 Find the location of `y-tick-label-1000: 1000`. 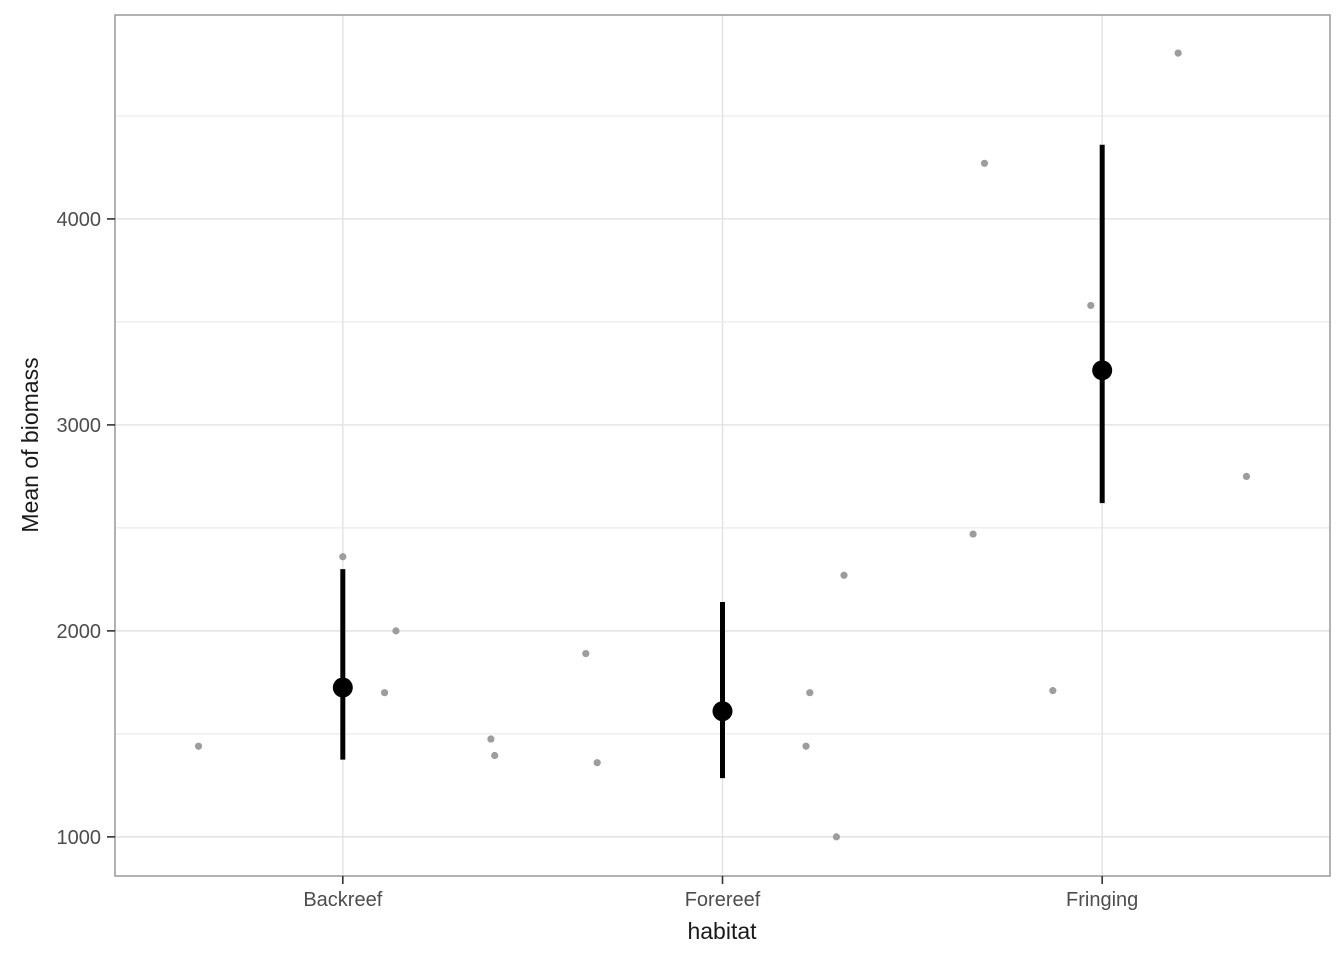

y-tick-label-1000: 1000 is located at coordinates (79, 838).